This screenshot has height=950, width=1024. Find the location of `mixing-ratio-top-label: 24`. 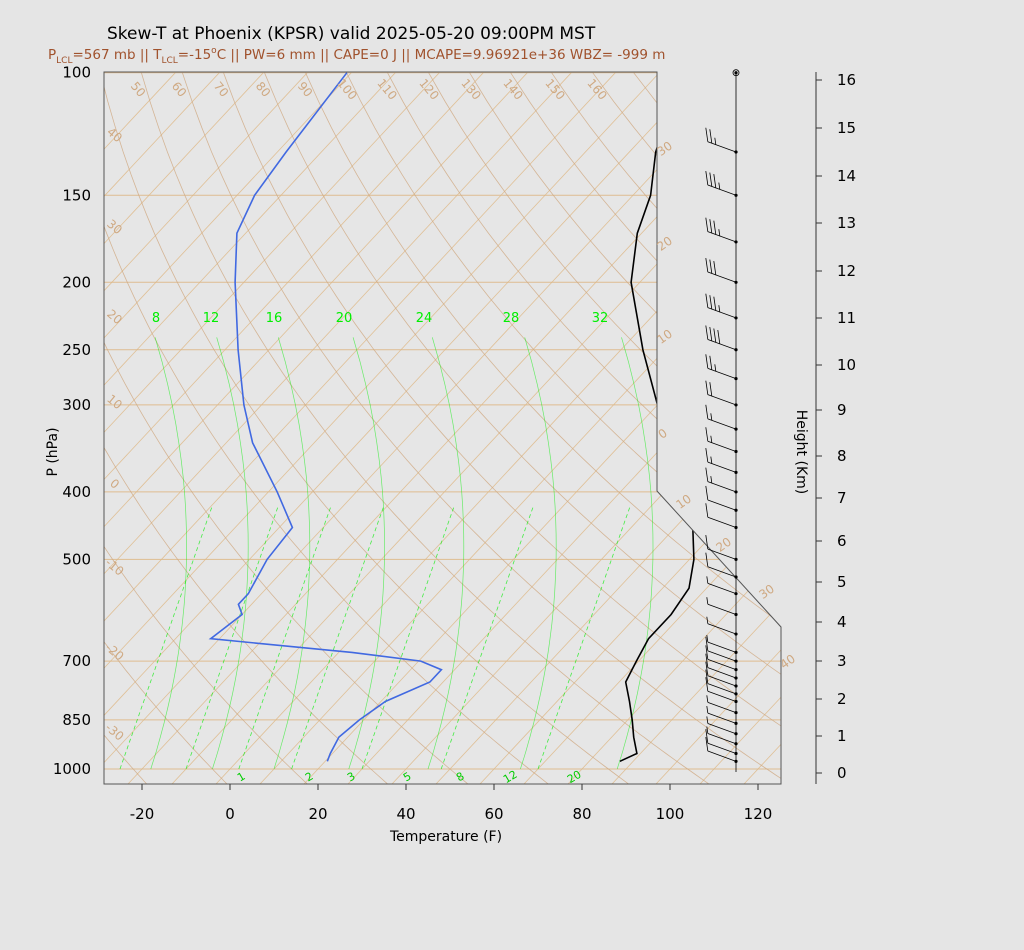

mixing-ratio-top-label: 24 is located at coordinates (424, 318).